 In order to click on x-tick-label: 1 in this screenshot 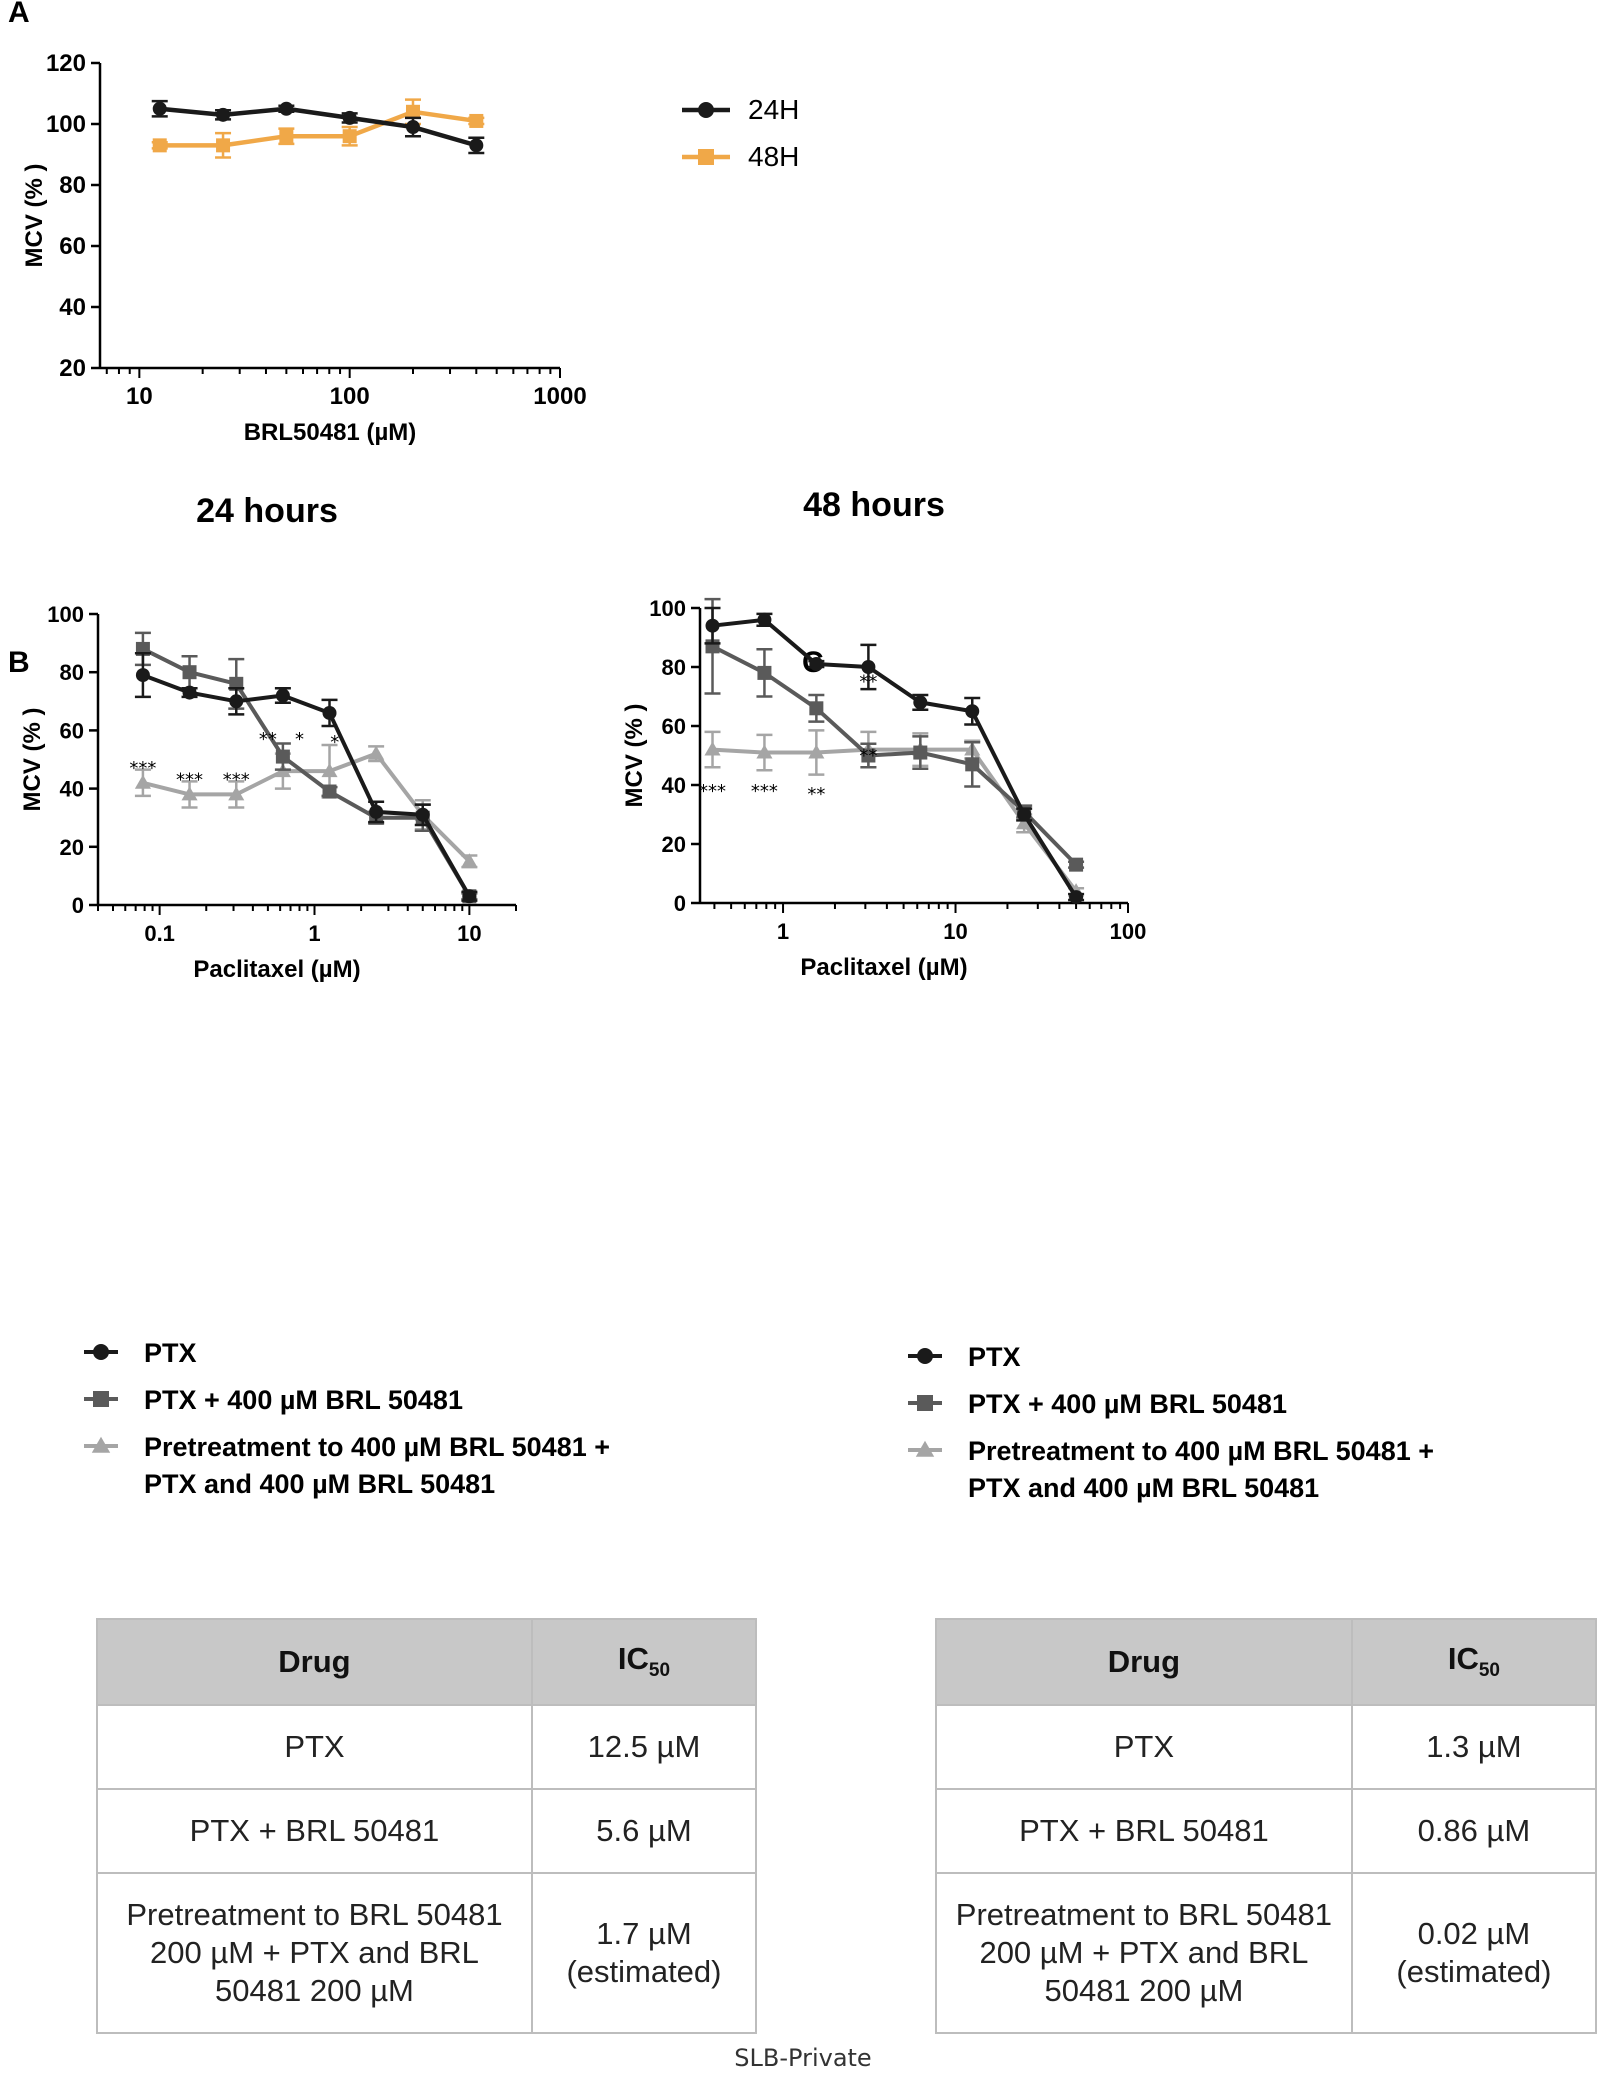, I will do `click(783, 931)`.